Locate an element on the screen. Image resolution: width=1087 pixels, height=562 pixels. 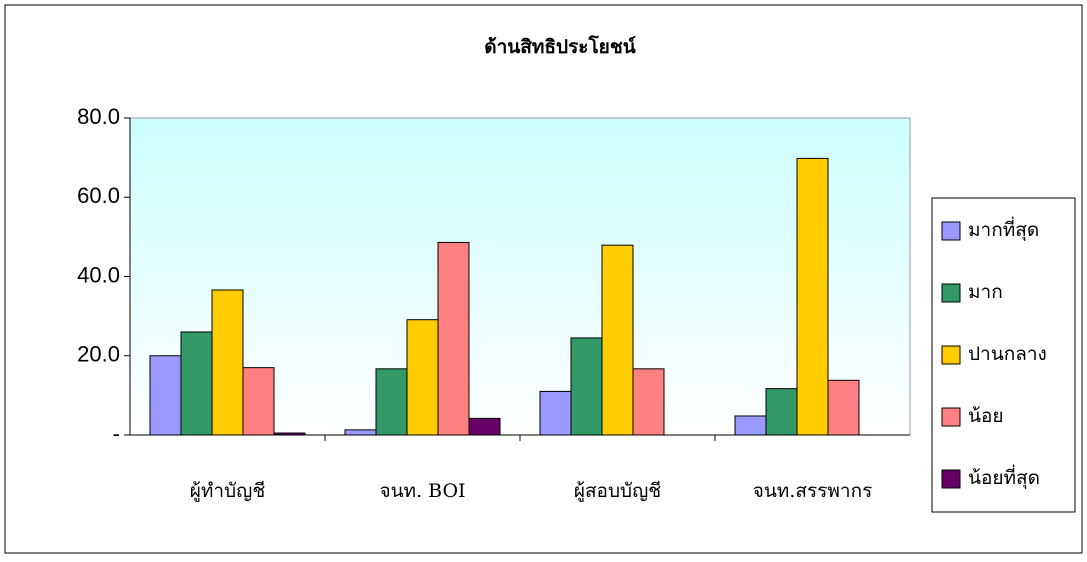
chart-title: ด้านสิทธิประโยชน์ is located at coordinates (560, 46).